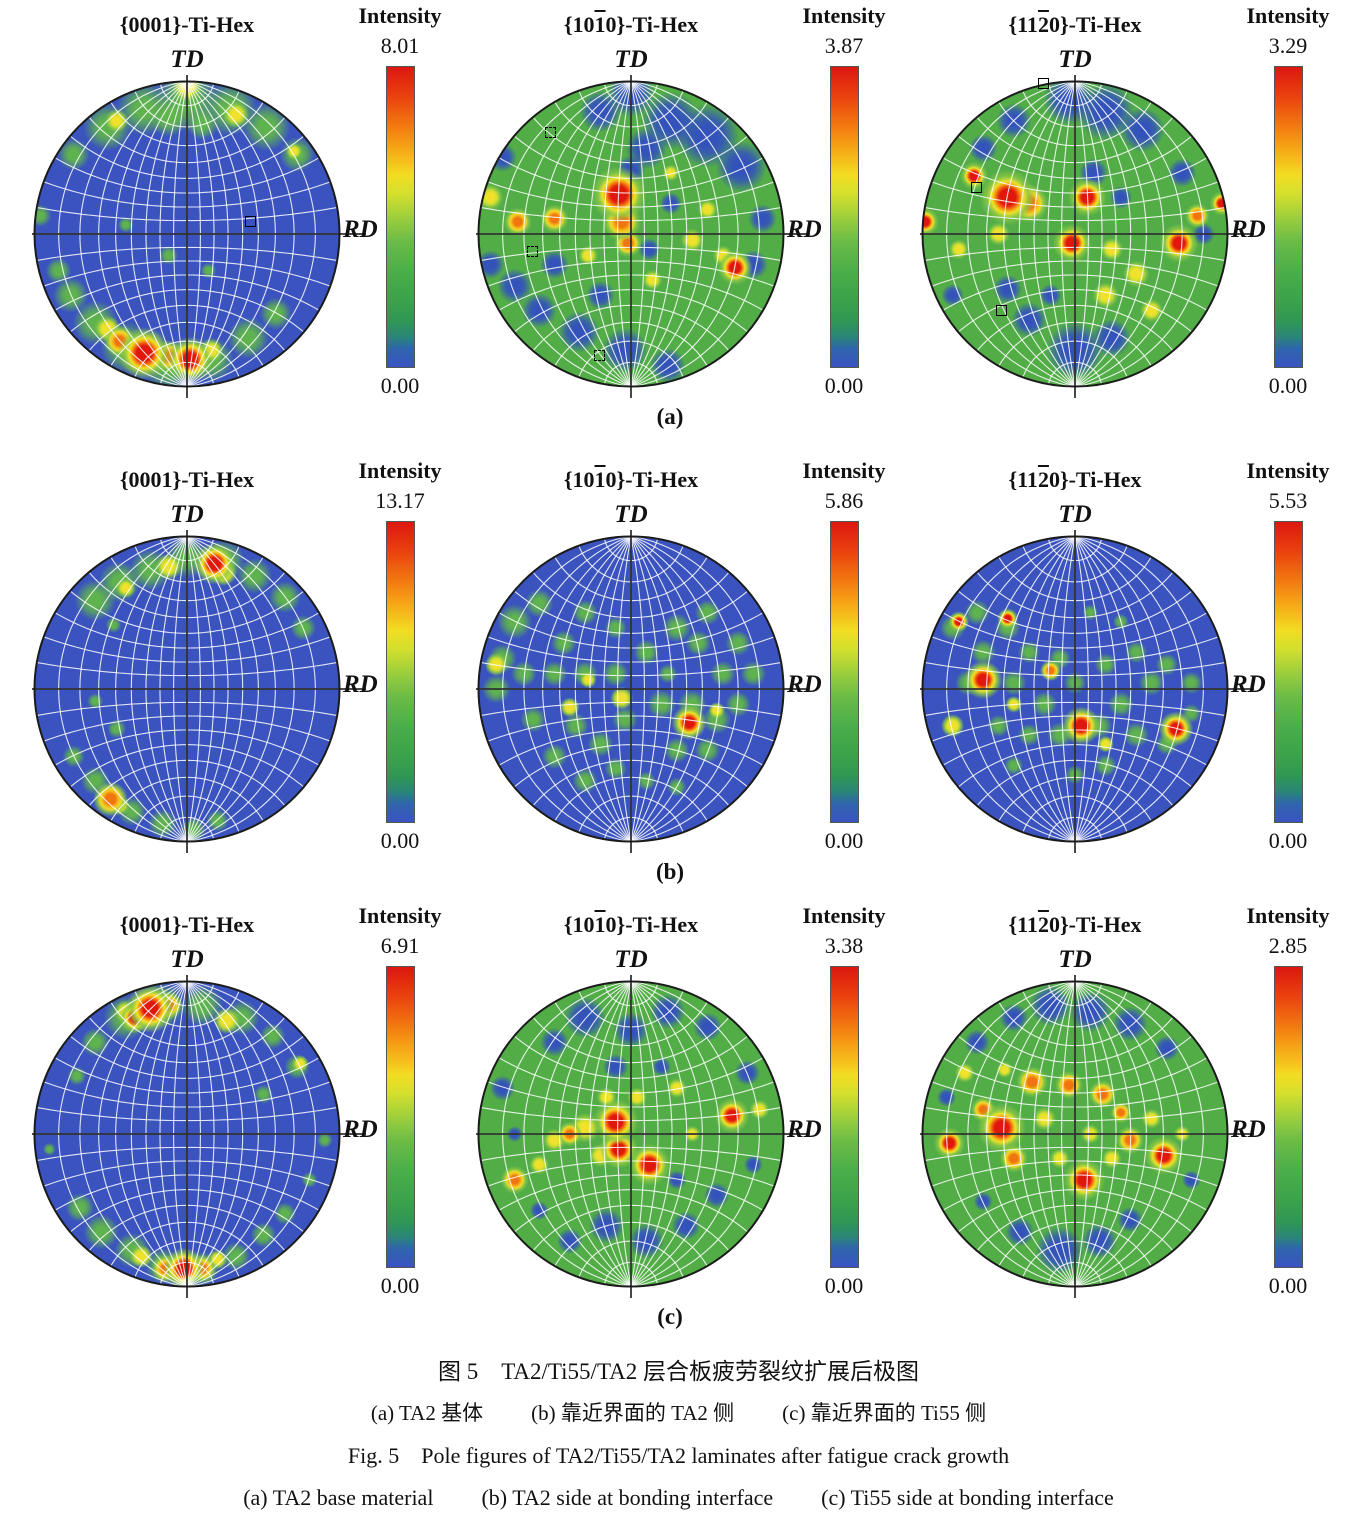  Describe the element at coordinates (844, 500) in the screenshot. I see `colorbar-max-value: 5.86` at that location.